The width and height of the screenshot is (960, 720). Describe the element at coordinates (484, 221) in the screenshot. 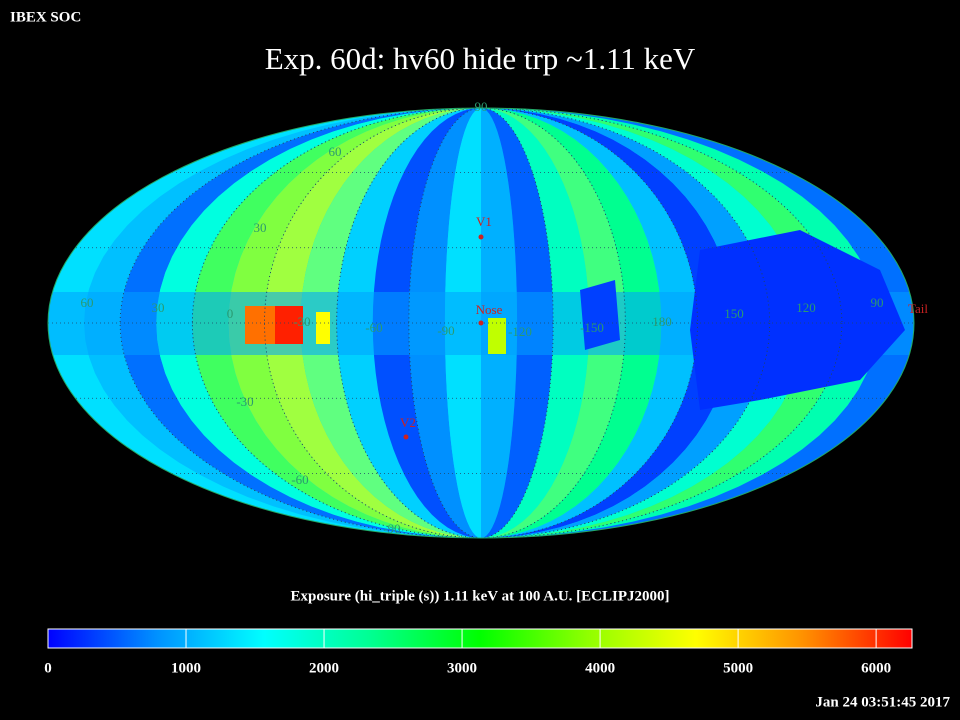

I see `marker-label: V1` at that location.